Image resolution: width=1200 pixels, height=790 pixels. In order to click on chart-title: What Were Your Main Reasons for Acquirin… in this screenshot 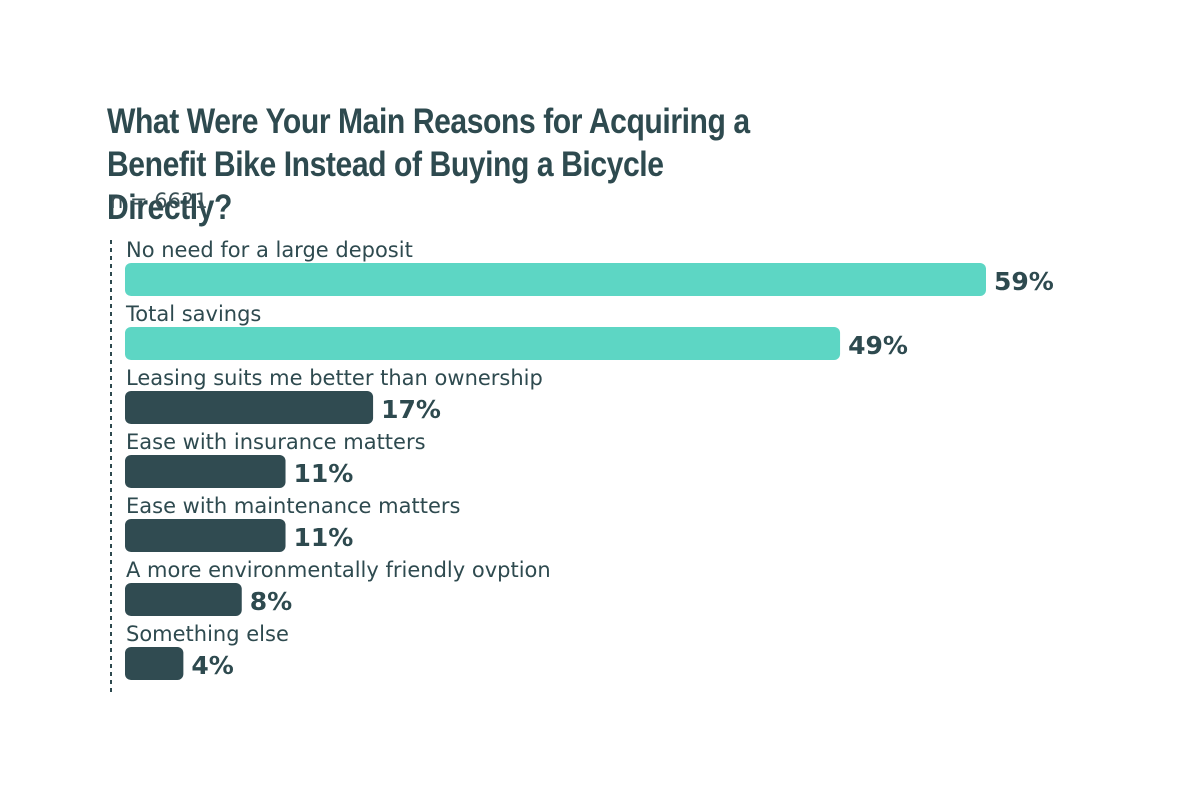, I will do `click(428, 164)`.